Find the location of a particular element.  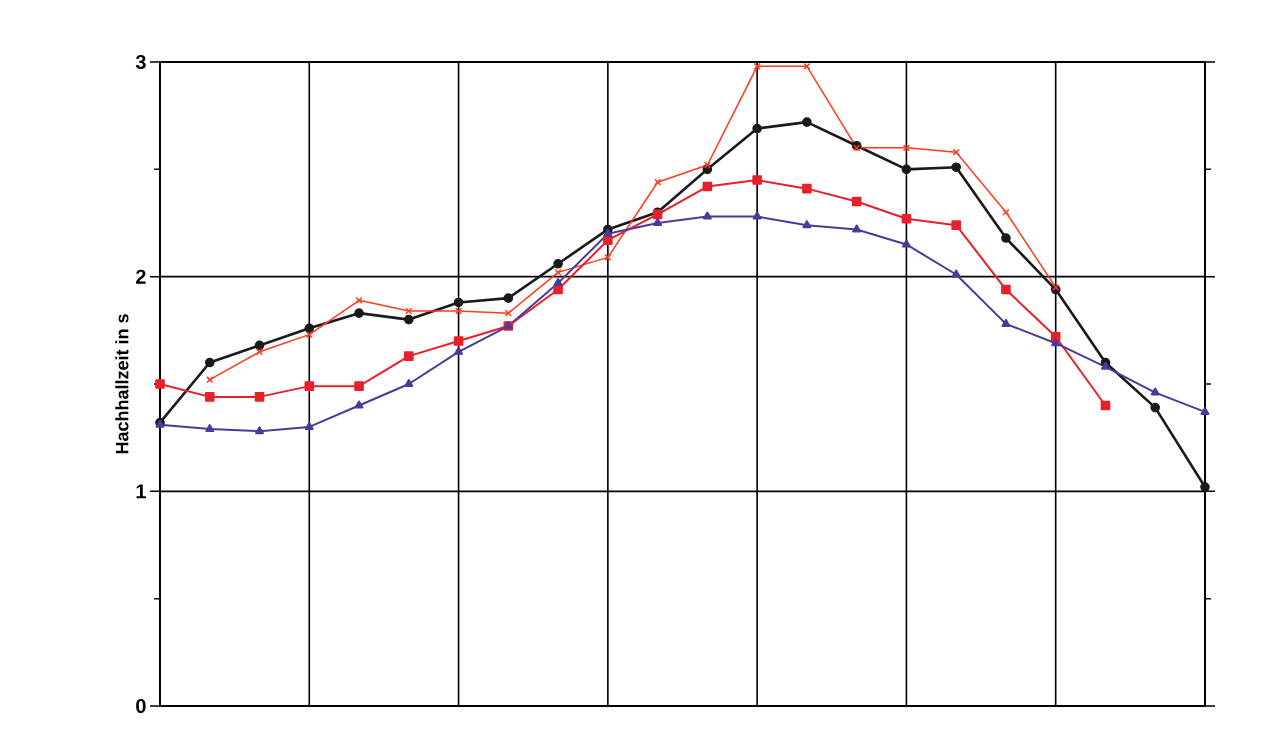

y-tick-label: 2 is located at coordinates (141, 276).